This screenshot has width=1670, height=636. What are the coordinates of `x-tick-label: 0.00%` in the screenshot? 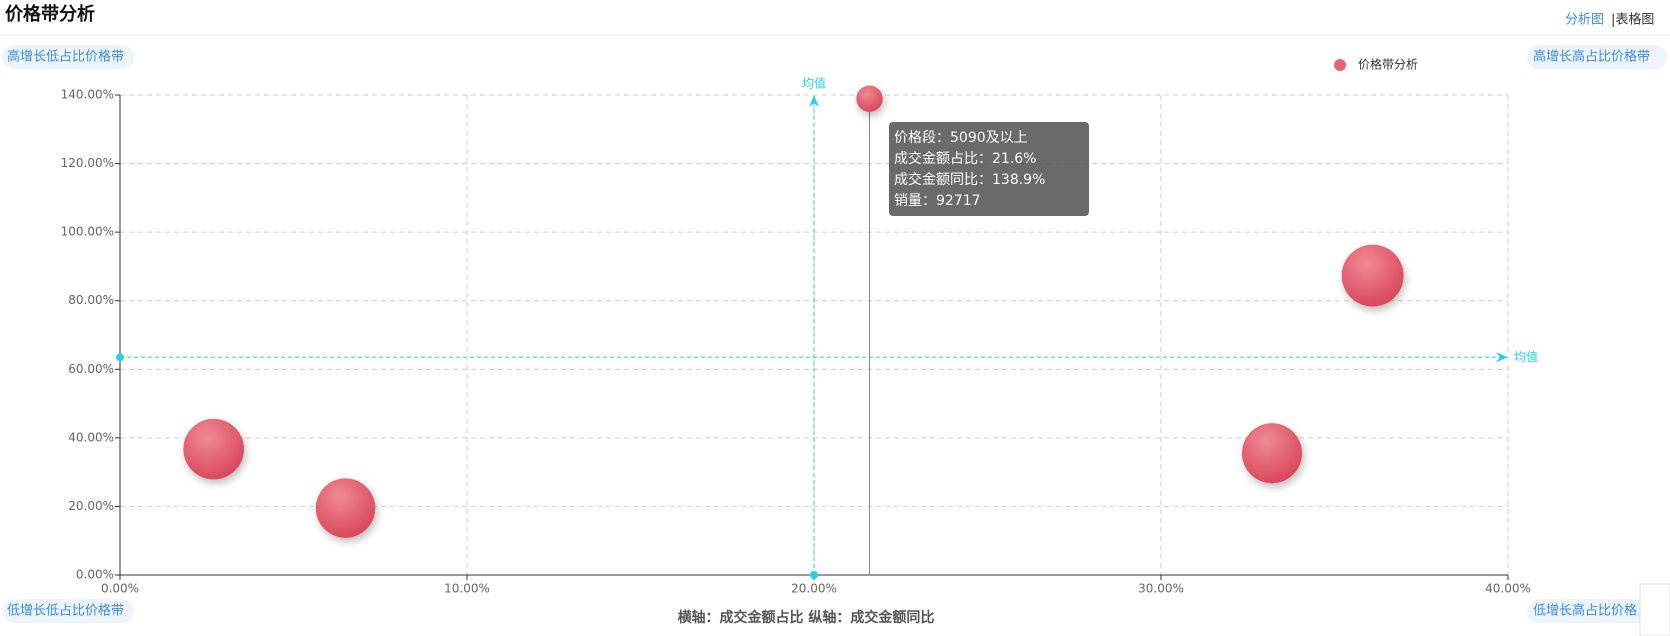 It's located at (120, 589).